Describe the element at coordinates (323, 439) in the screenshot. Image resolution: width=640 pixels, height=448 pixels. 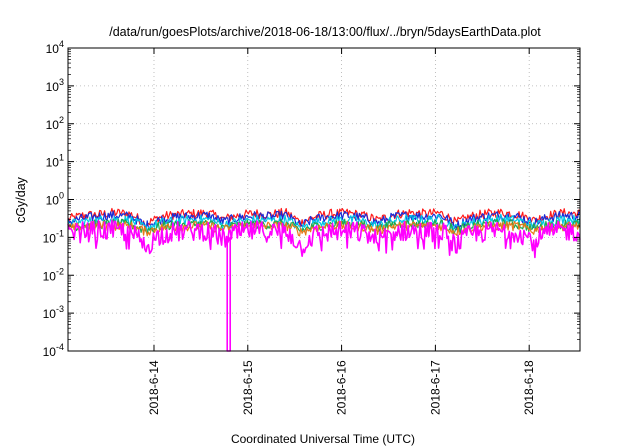
I see `x-axis-label: Coordinated Universal Time (UTC)` at that location.